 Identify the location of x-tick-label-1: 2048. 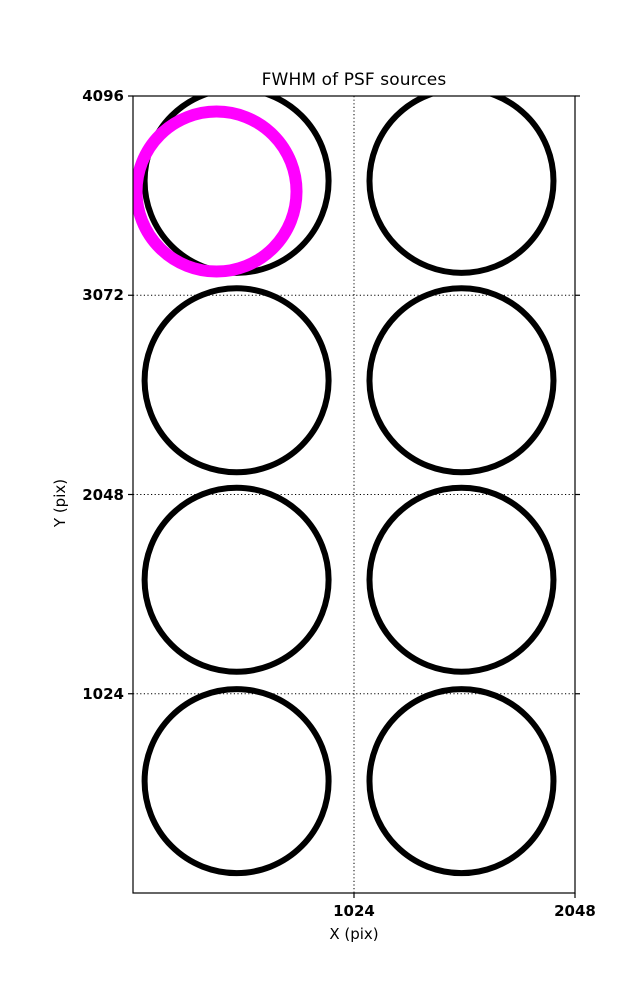
(575, 911).